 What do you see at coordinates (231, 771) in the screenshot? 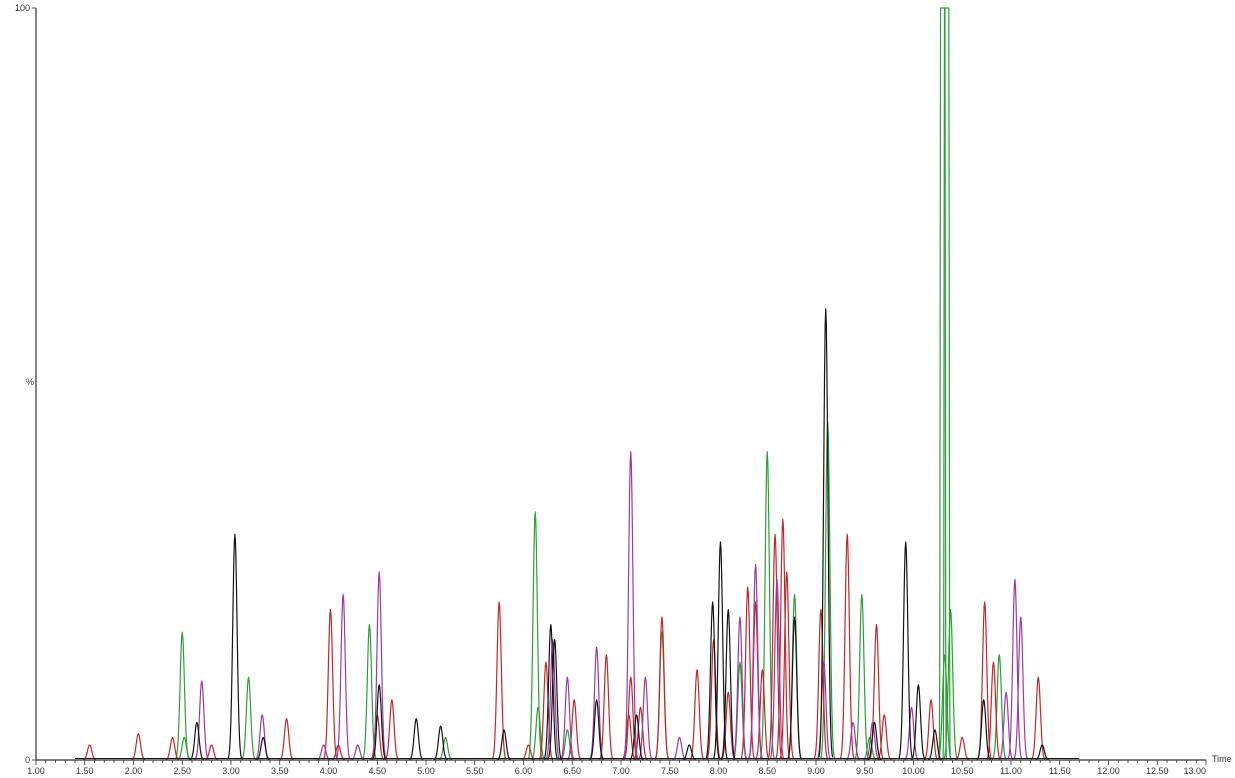
I see `x-tick-label: 3.00` at bounding box center [231, 771].